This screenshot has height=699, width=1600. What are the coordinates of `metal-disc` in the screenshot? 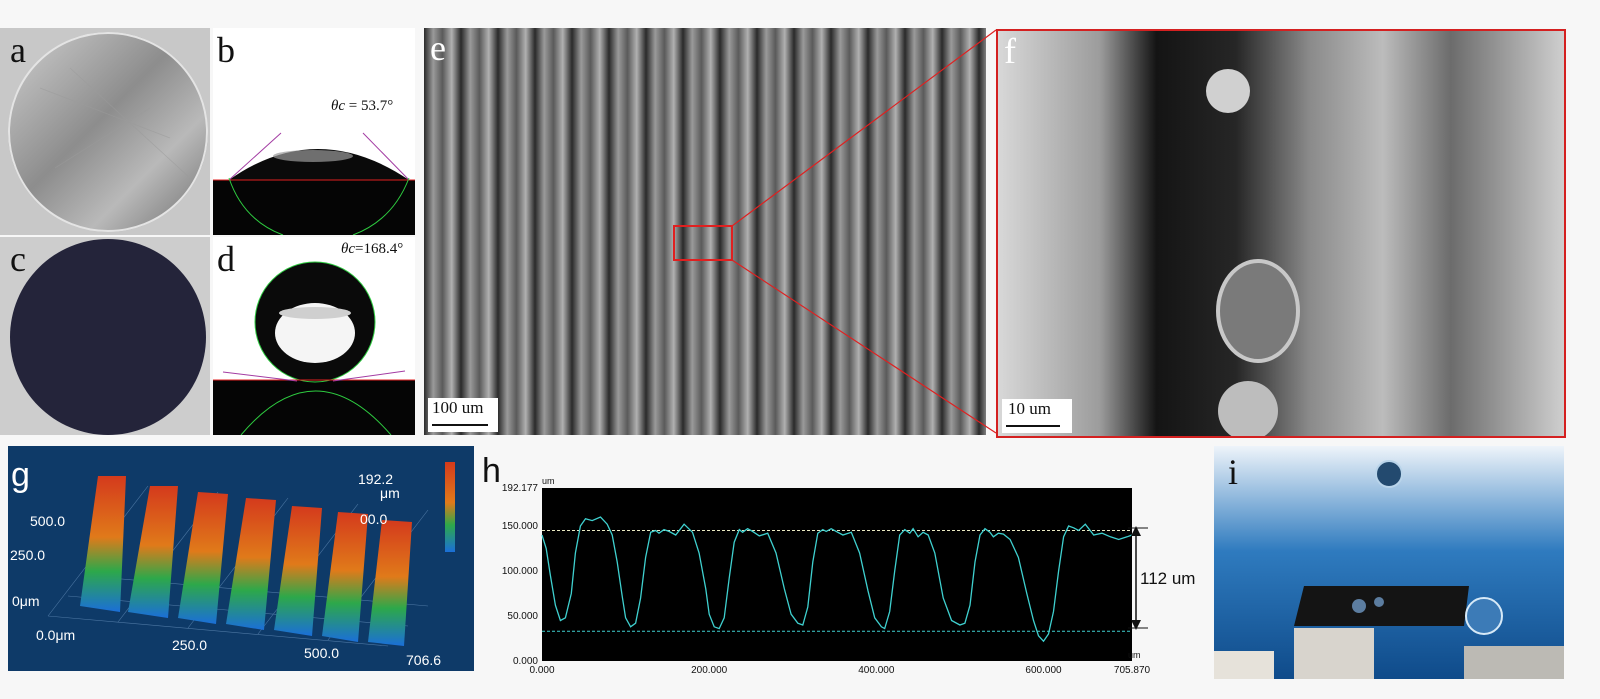 It's located at (108, 132).